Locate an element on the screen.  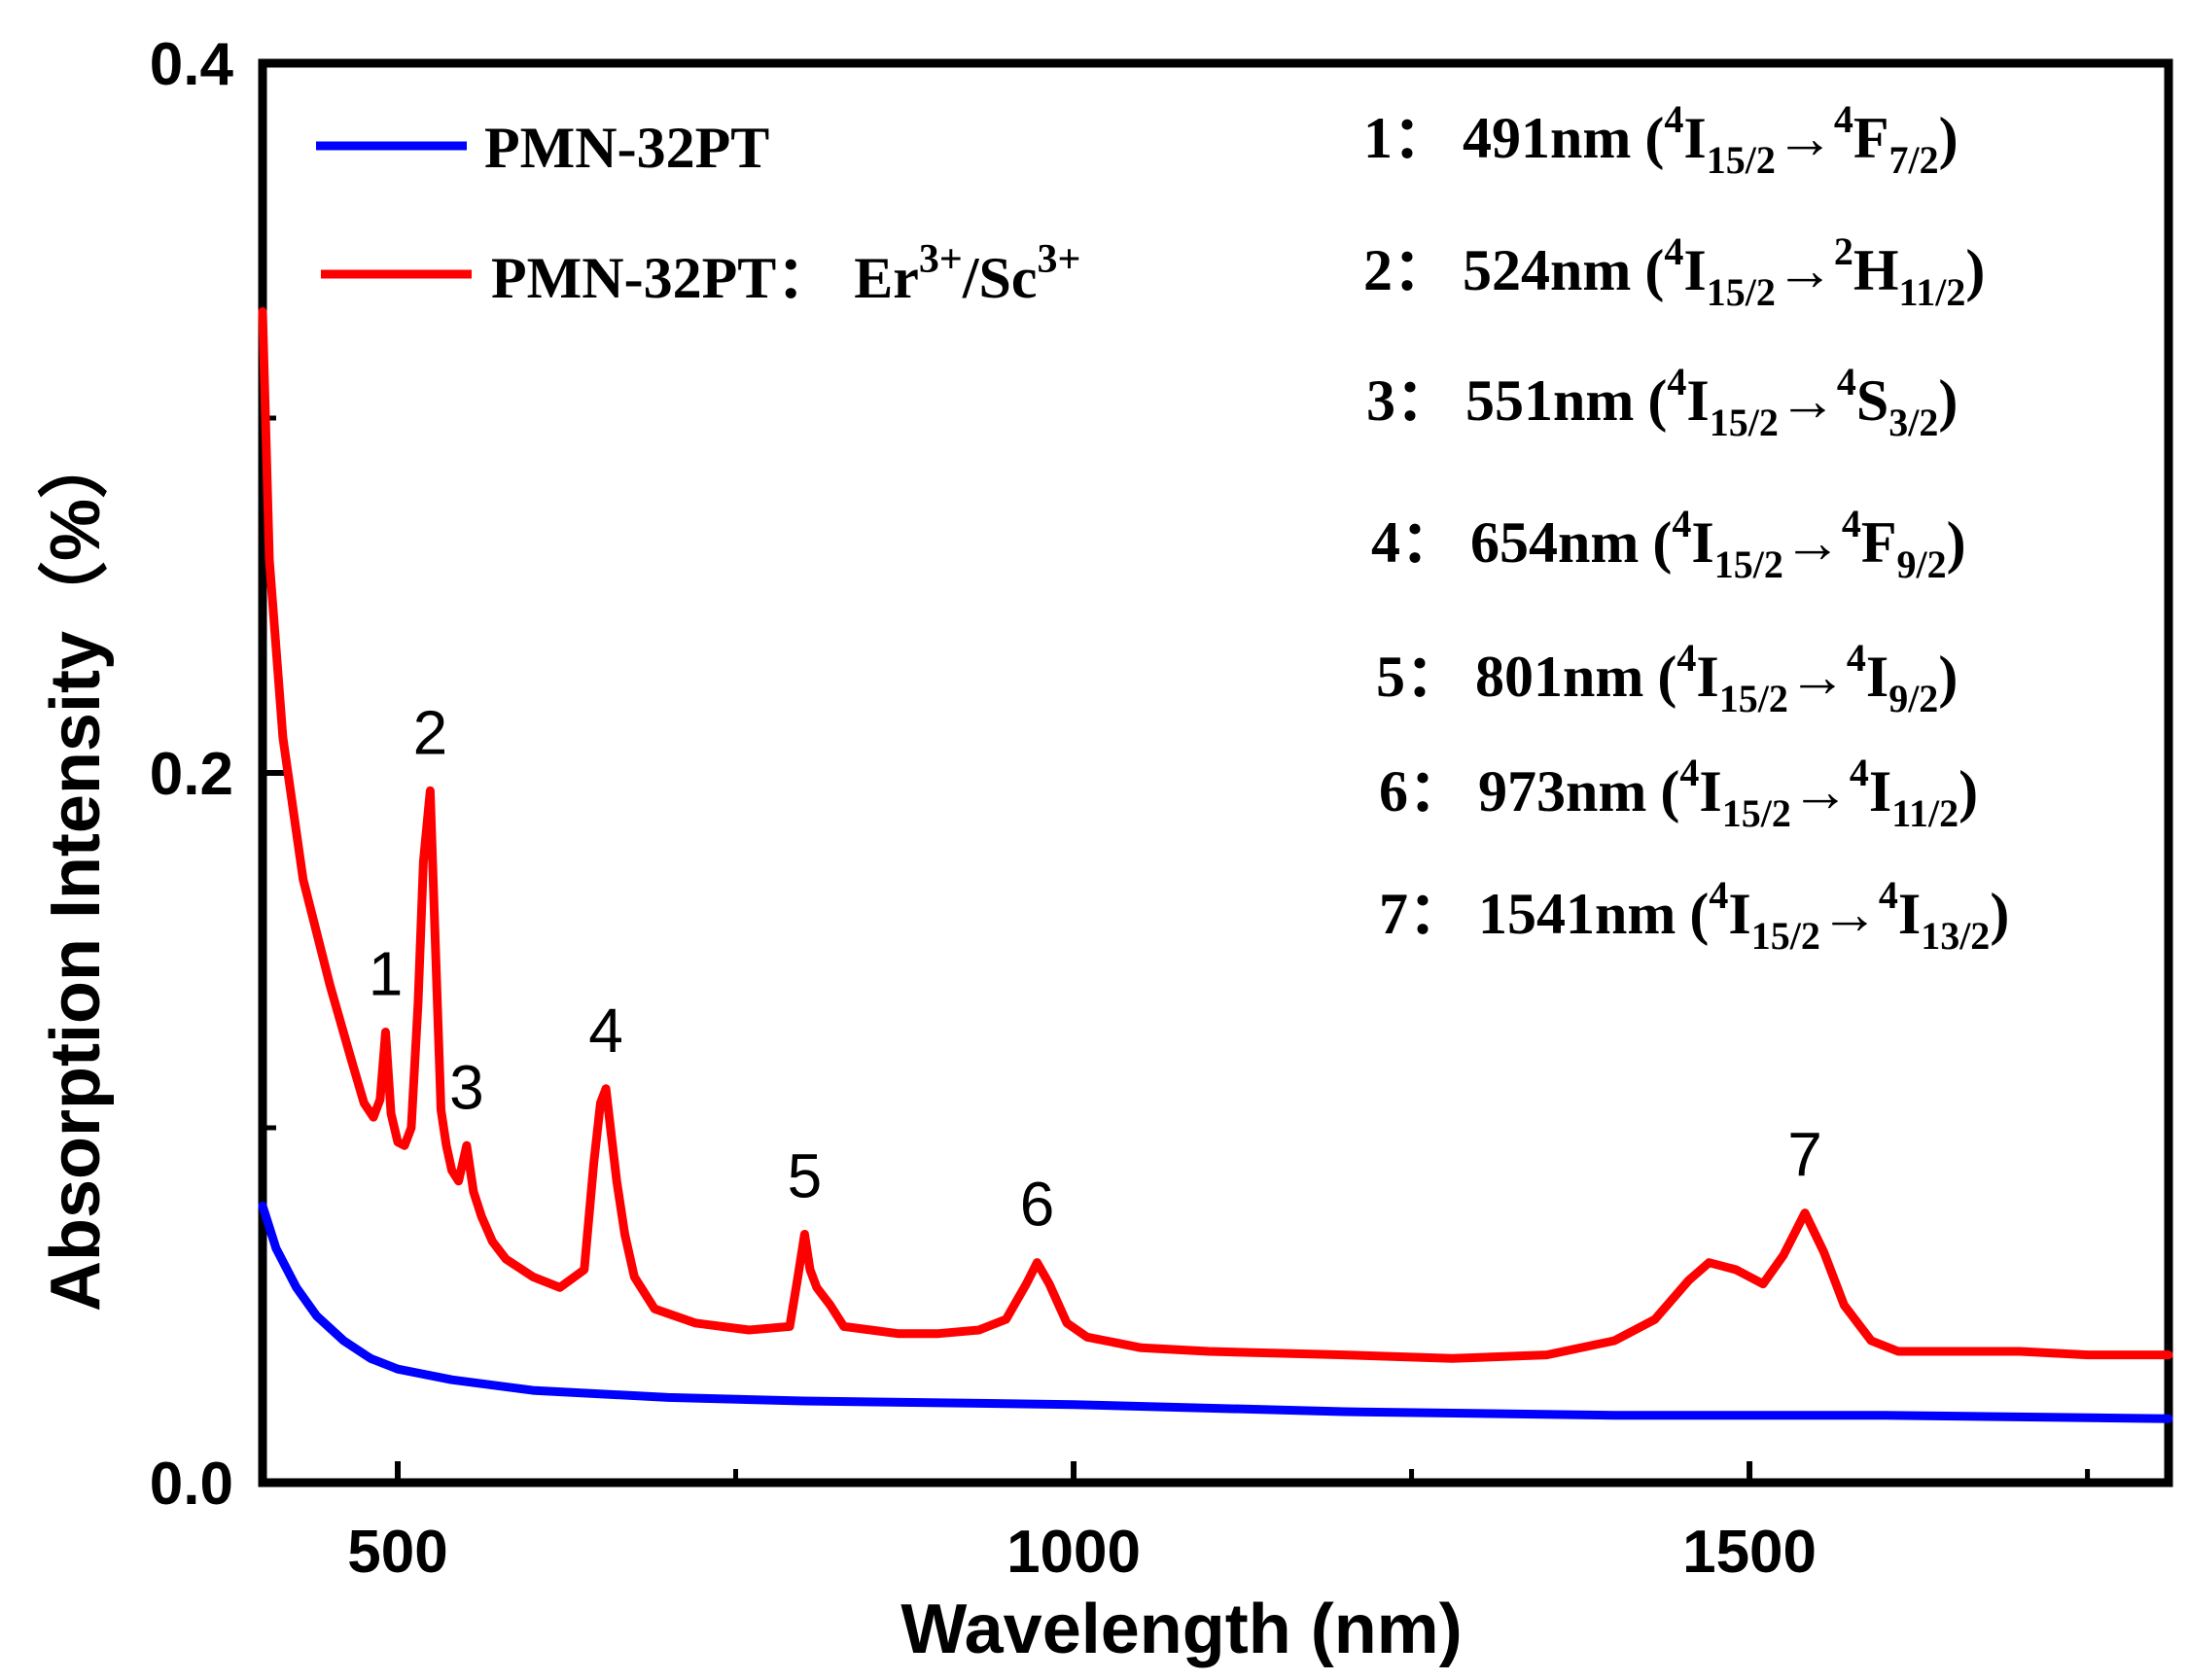
legend: PMN-32PT PMN-32PT： Er3+/Sc3+ is located at coordinates (698, 213).